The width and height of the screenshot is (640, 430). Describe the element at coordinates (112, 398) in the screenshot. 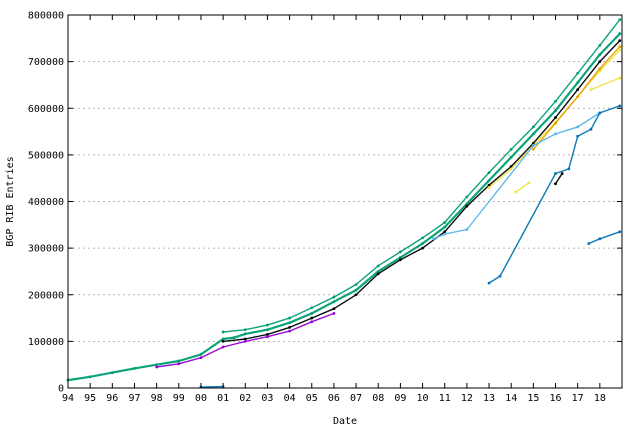

I see `x-tick-label: 96` at that location.